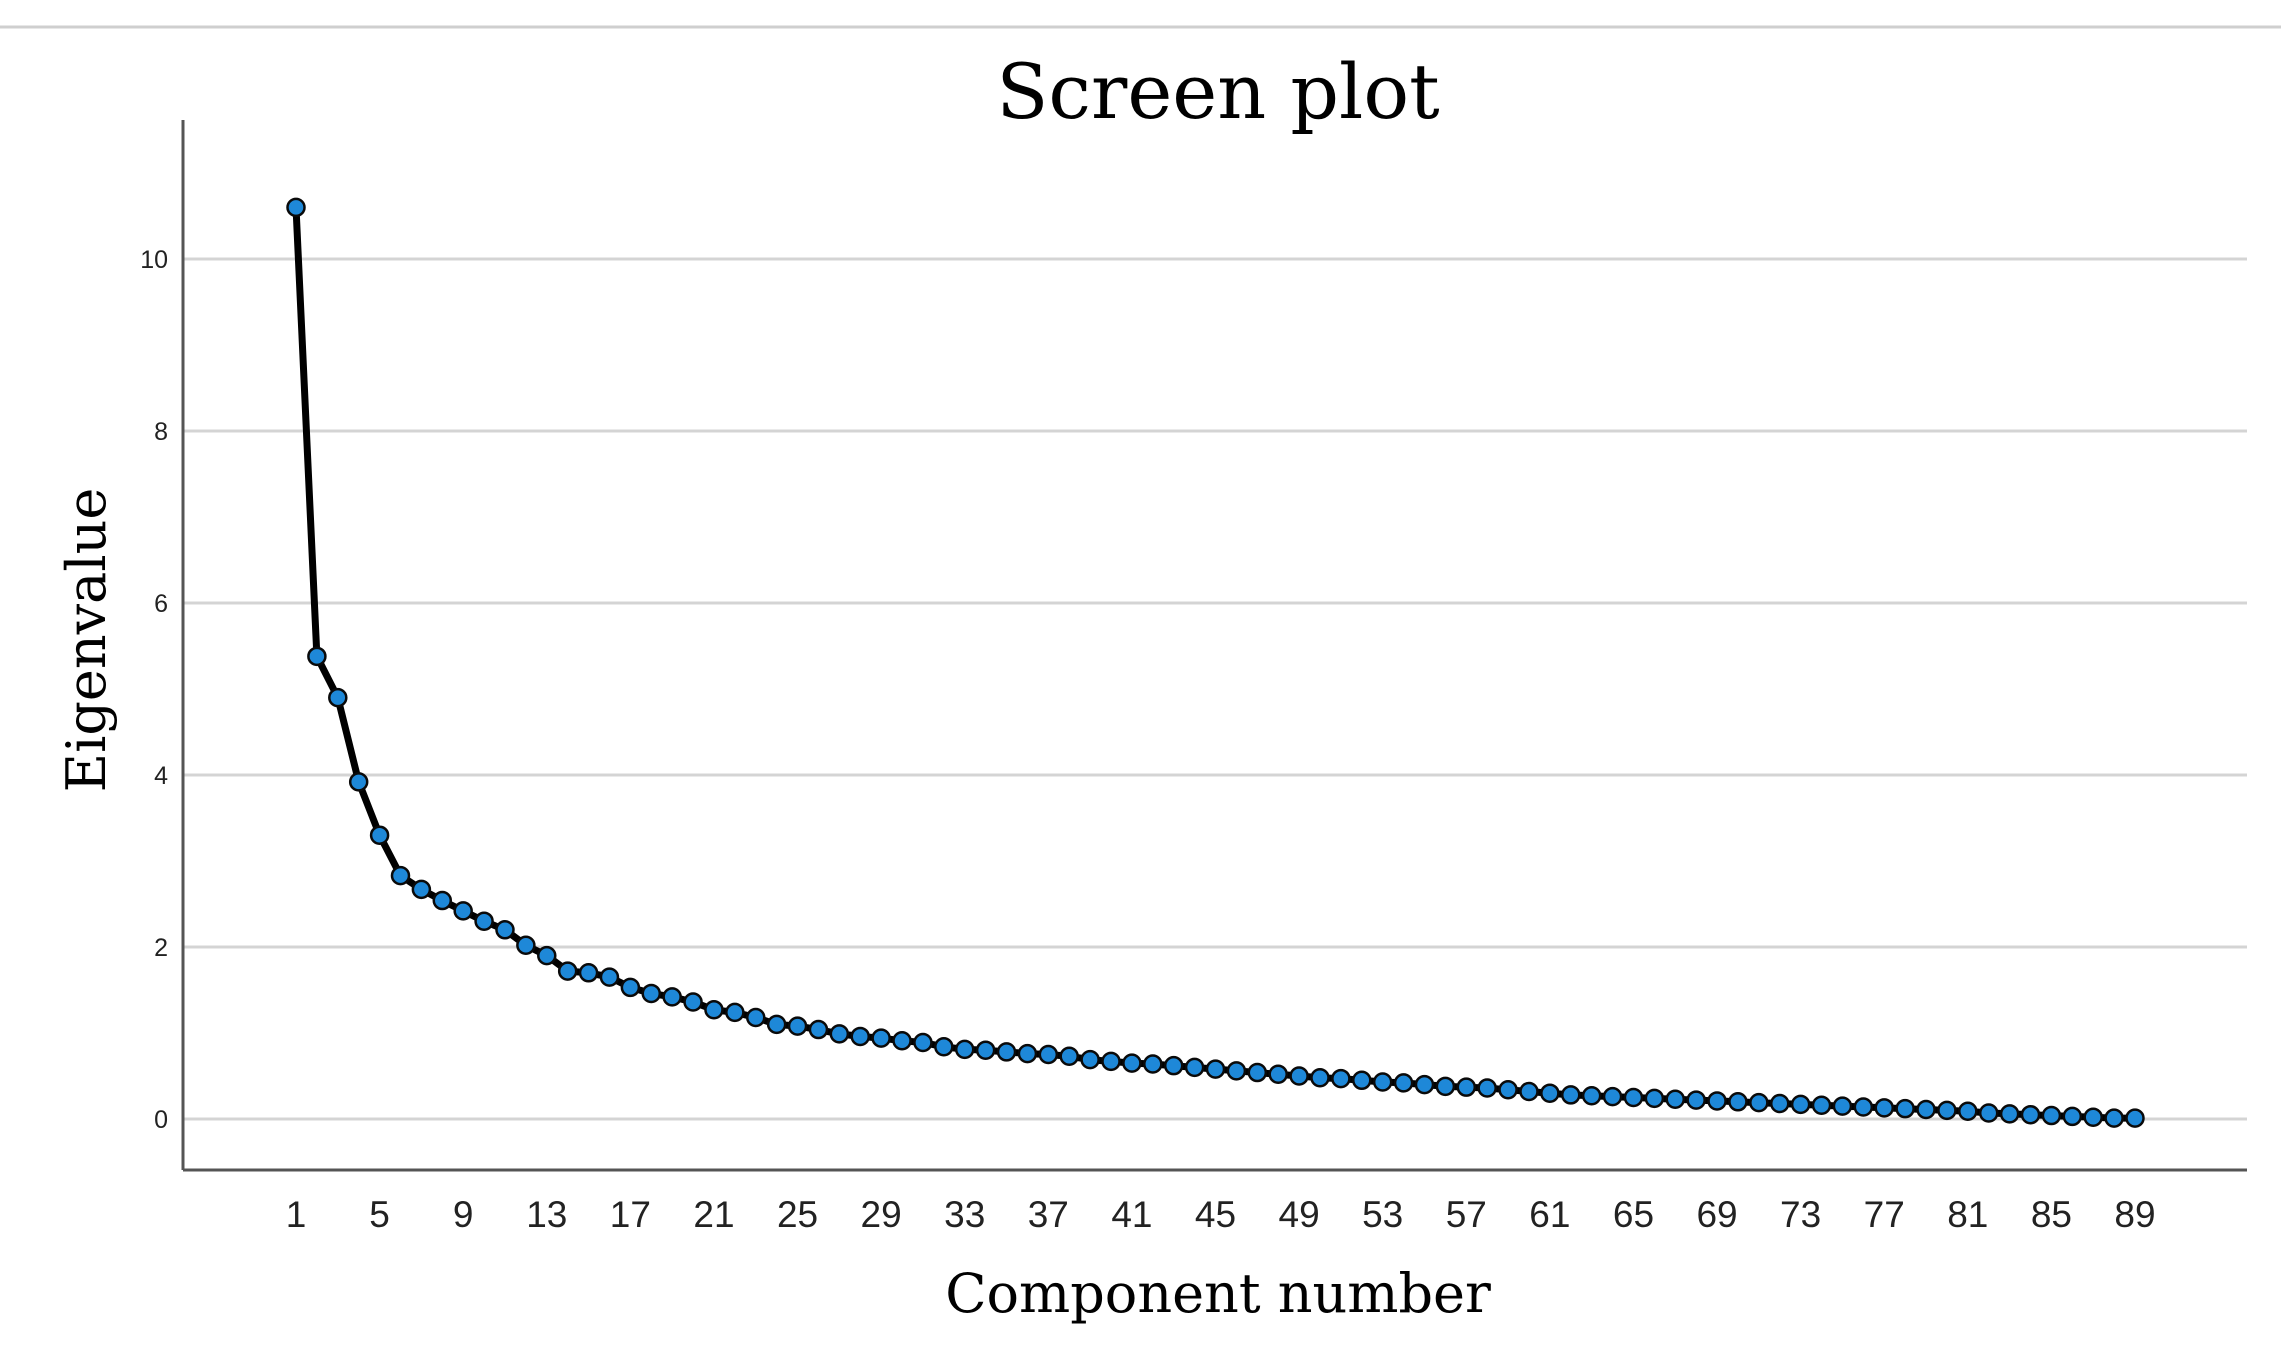  I want to click on x-tick-label: 85, so click(2051, 1214).